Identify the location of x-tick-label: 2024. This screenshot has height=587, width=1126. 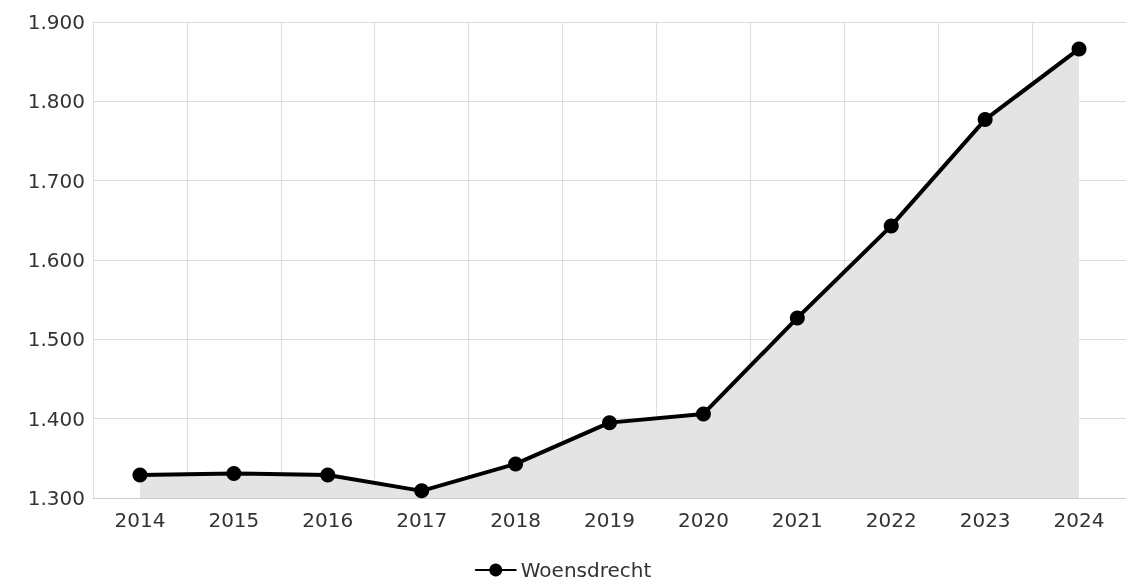
(1079, 520).